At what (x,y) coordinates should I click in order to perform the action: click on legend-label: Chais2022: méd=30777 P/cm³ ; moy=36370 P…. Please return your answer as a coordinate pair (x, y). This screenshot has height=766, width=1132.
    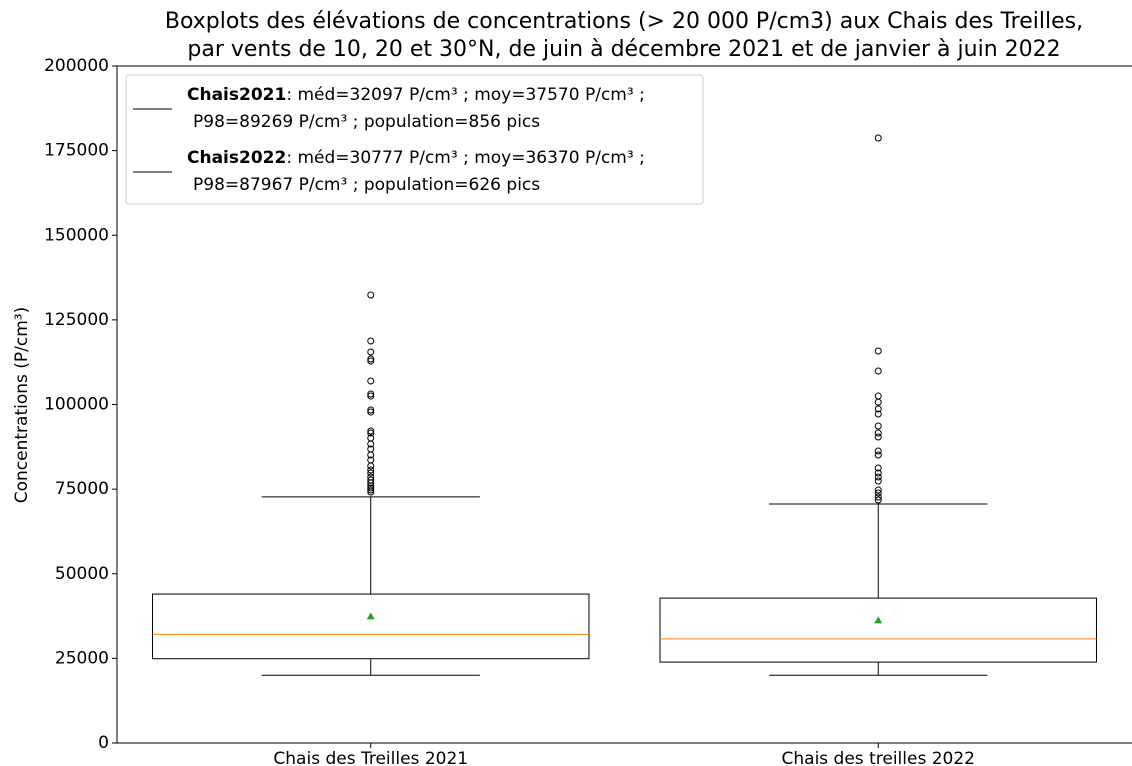
    Looking at the image, I should click on (416, 158).